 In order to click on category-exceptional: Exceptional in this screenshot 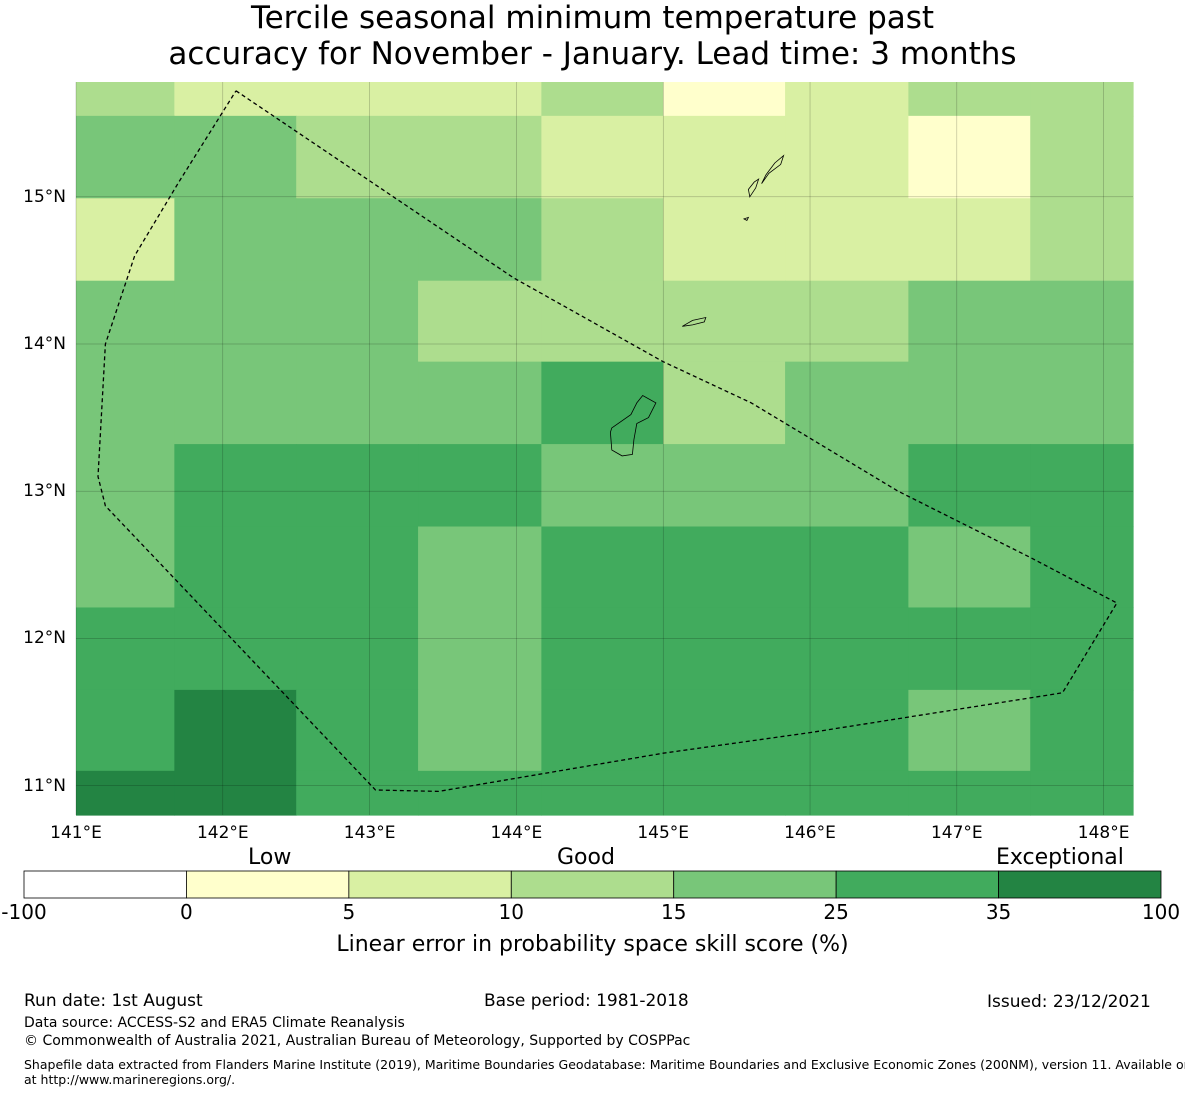, I will do `click(1060, 857)`.